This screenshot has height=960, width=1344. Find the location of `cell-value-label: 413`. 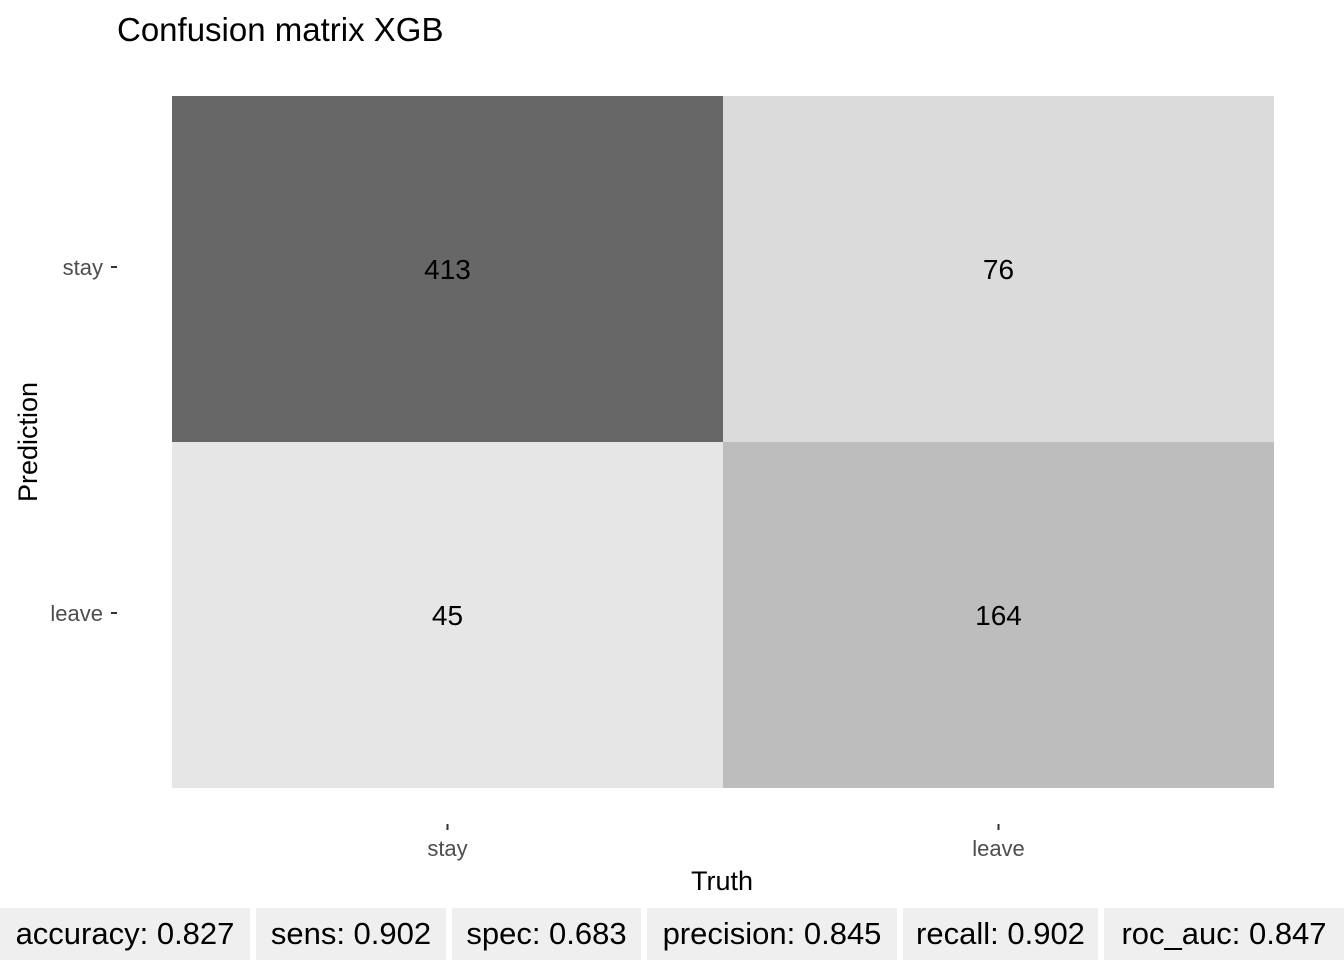

cell-value-label: 413 is located at coordinates (447, 269).